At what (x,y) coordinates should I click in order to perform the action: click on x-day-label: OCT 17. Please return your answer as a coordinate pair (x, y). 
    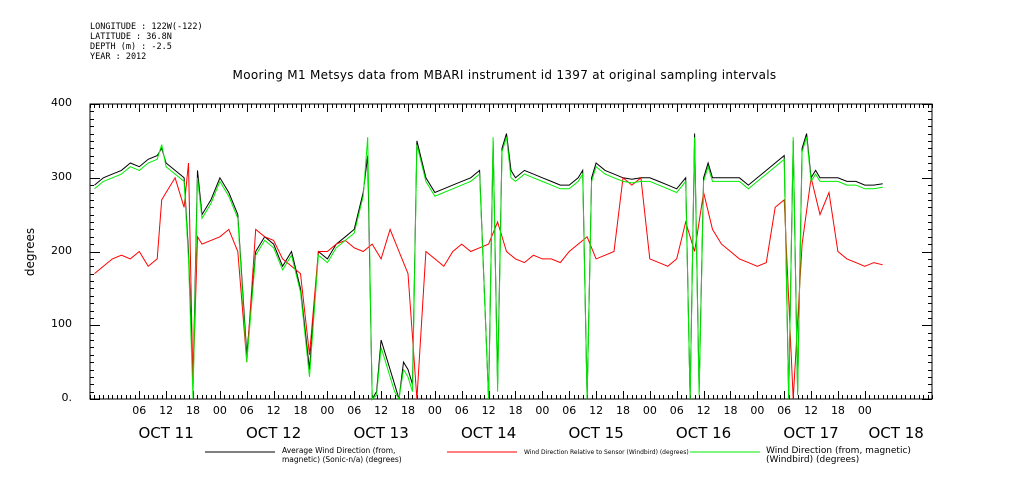
    Looking at the image, I should click on (811, 433).